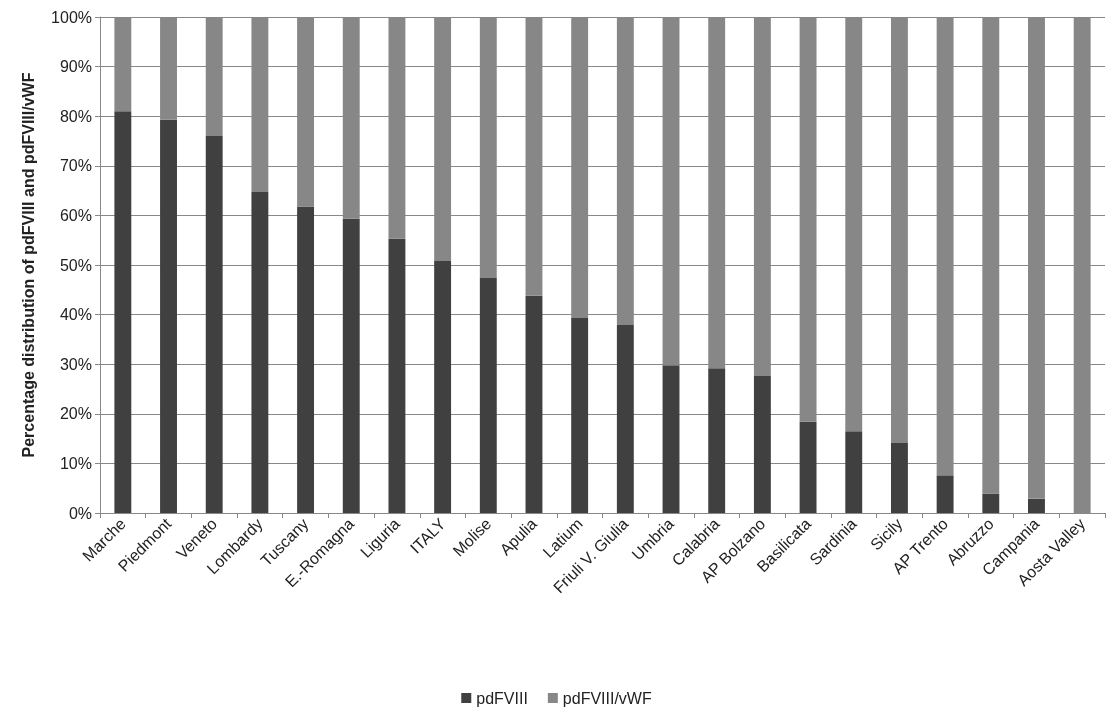 Image resolution: width=1113 pixels, height=719 pixels. Describe the element at coordinates (75, 166) in the screenshot. I see `y-tick-label: 70%` at that location.